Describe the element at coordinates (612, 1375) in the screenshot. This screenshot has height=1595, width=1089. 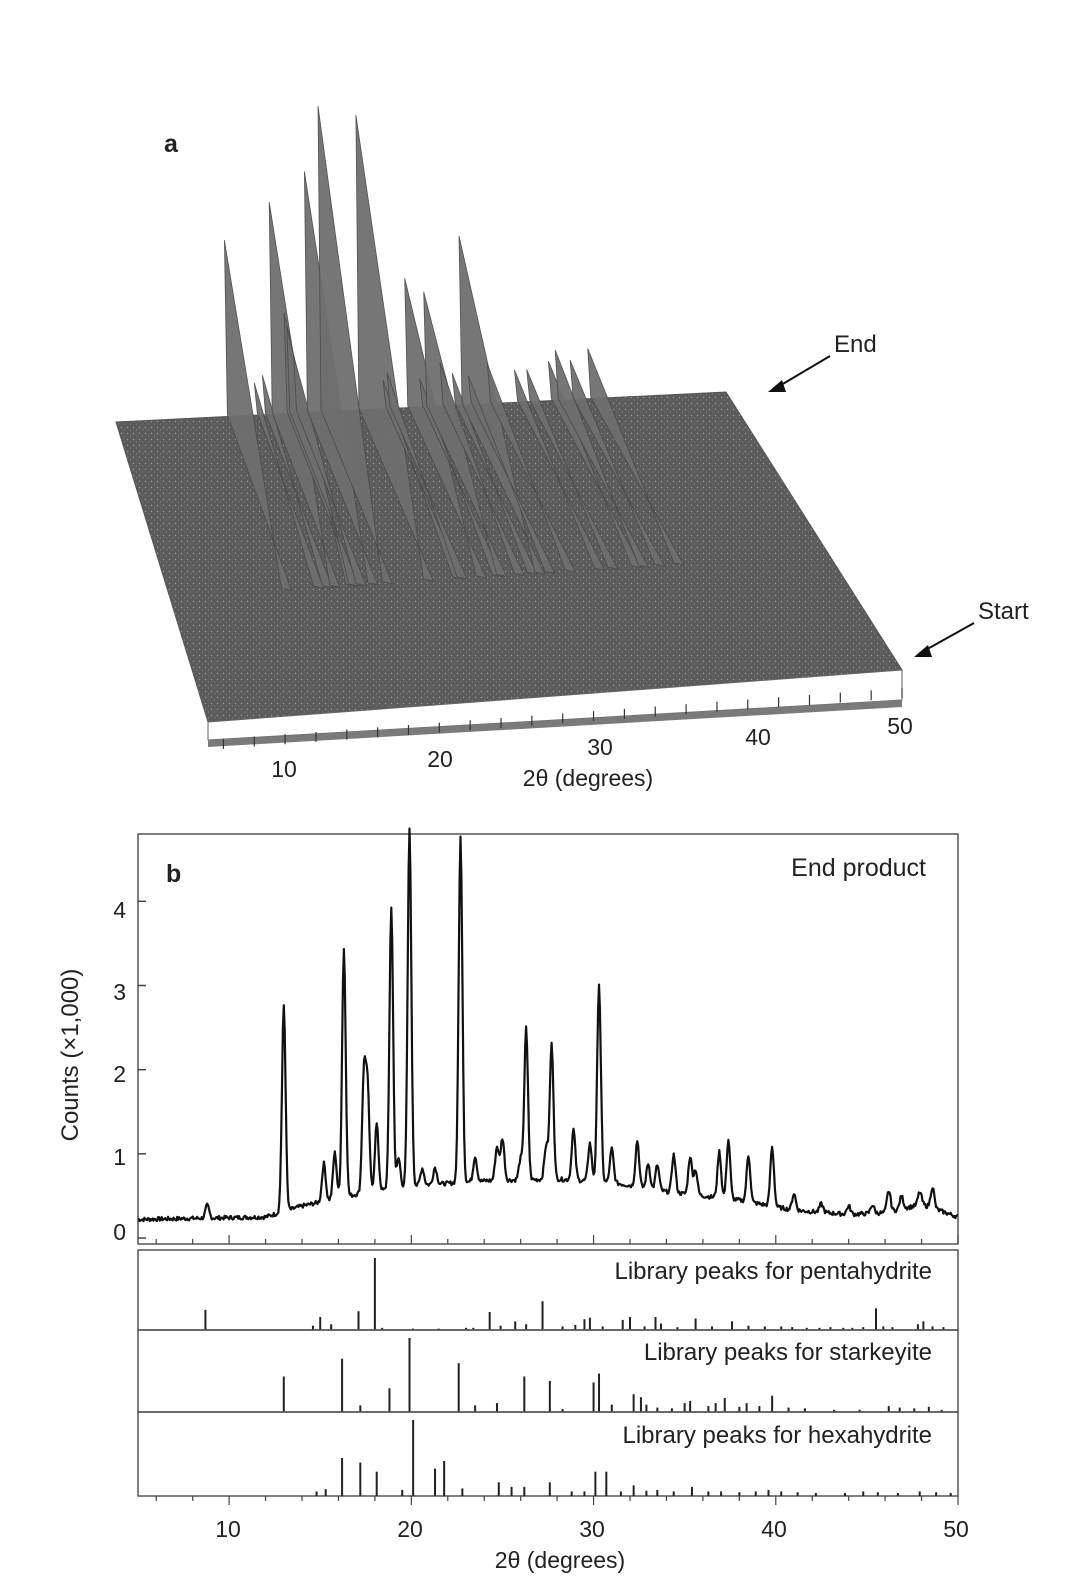
I see `library-lines-starkeyite` at that location.